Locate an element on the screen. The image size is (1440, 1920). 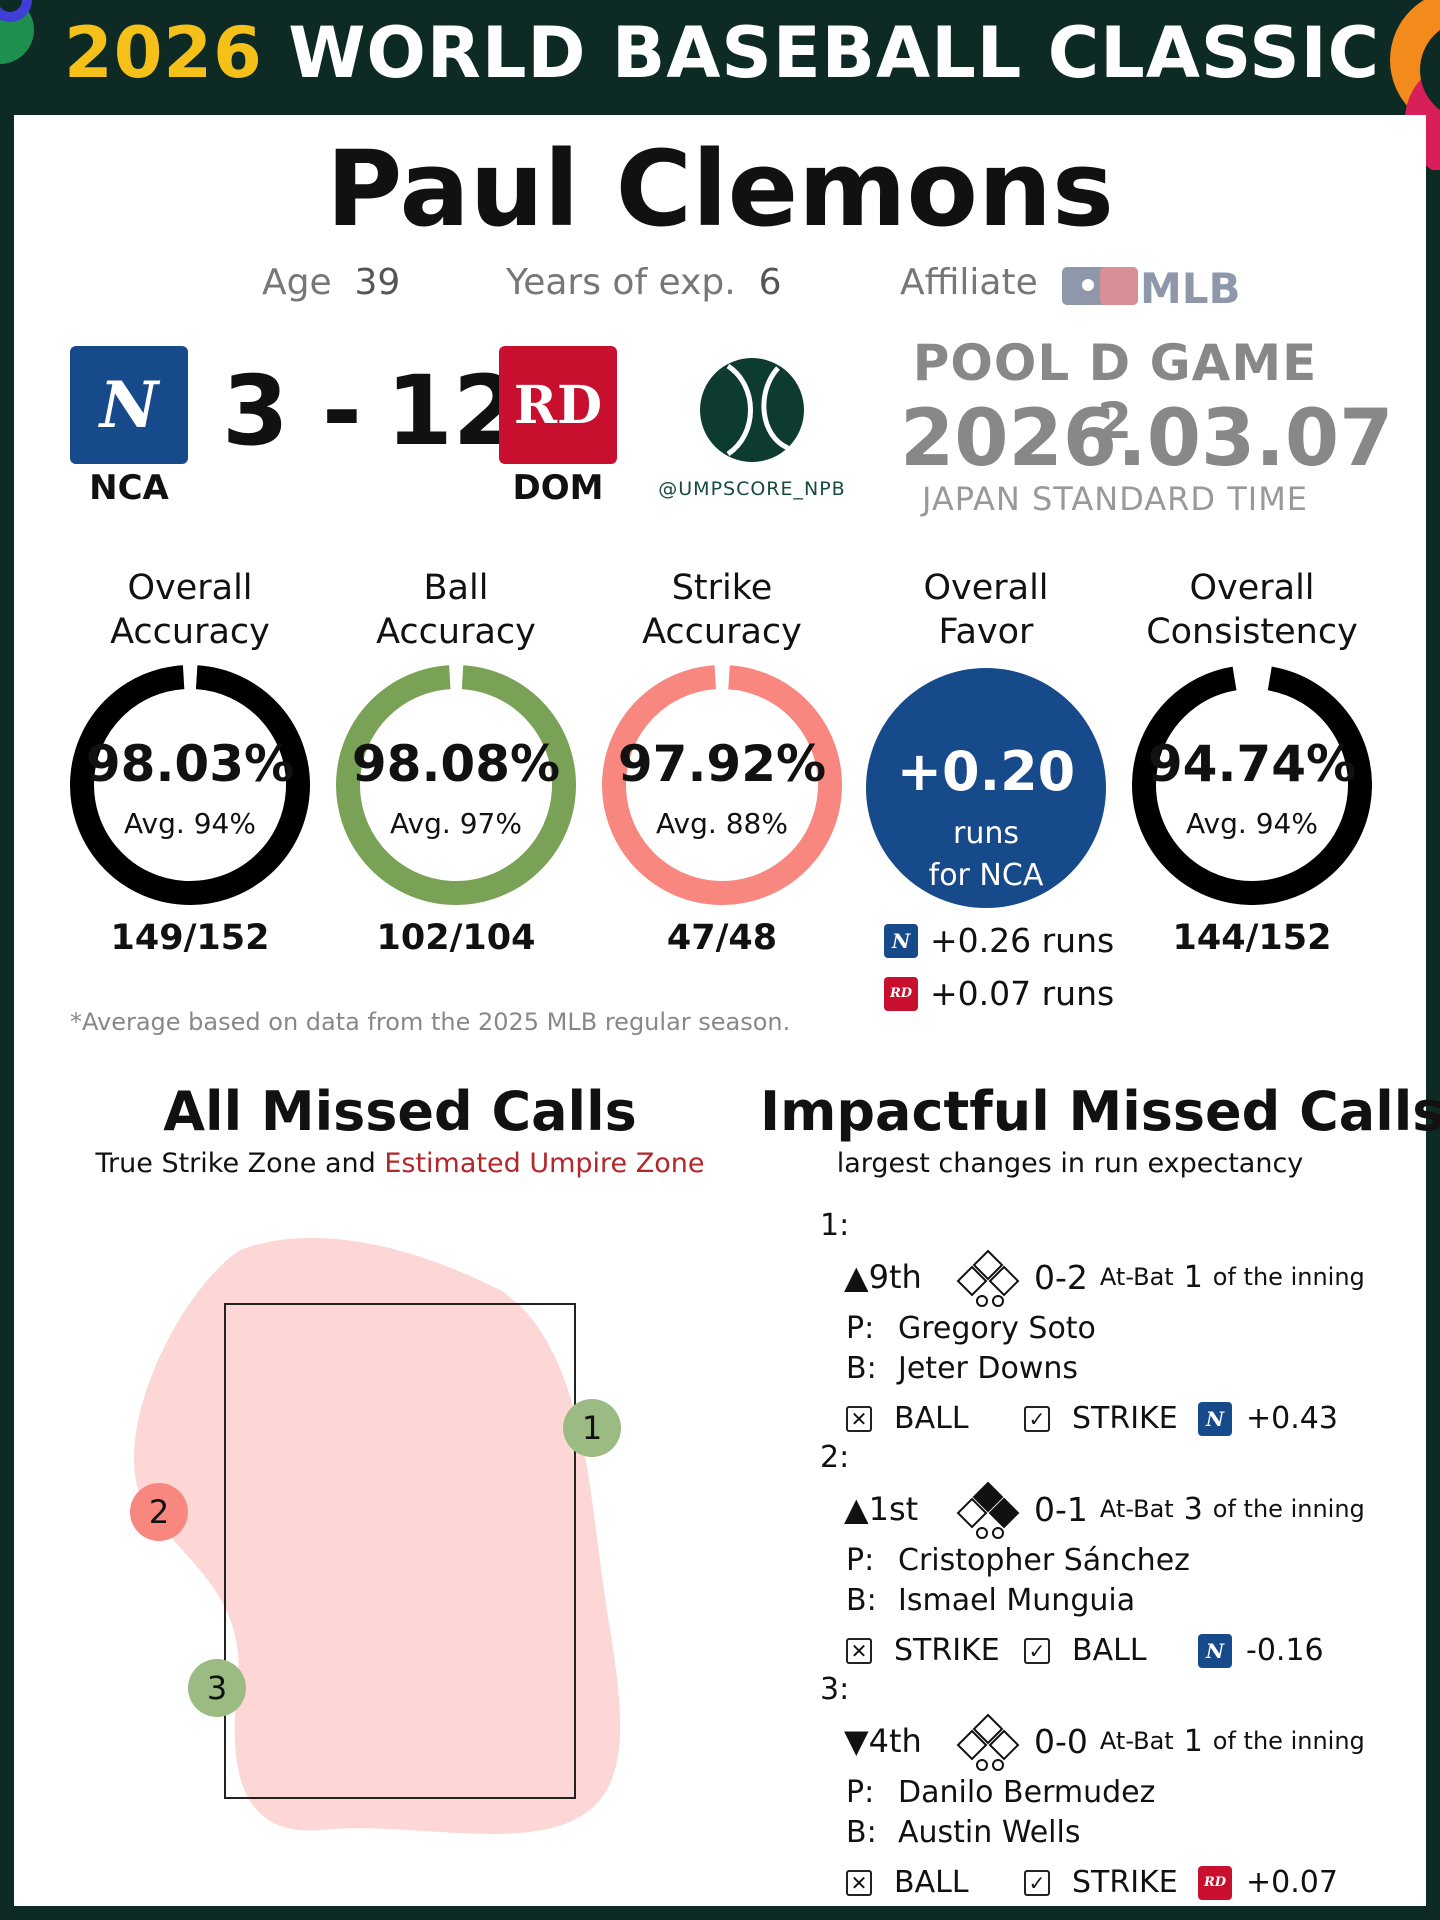
inning-label: ▼4th is located at coordinates (883, 1741).